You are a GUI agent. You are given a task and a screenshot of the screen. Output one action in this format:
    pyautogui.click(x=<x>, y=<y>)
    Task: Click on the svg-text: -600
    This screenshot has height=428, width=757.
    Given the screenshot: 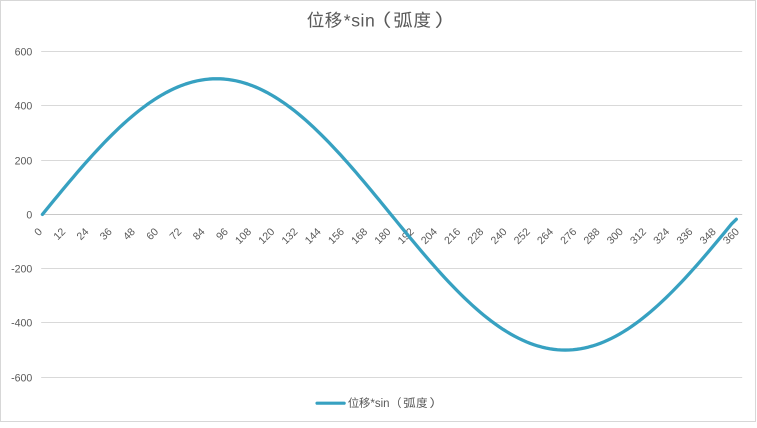 What is the action you would take?
    pyautogui.click(x=21, y=378)
    